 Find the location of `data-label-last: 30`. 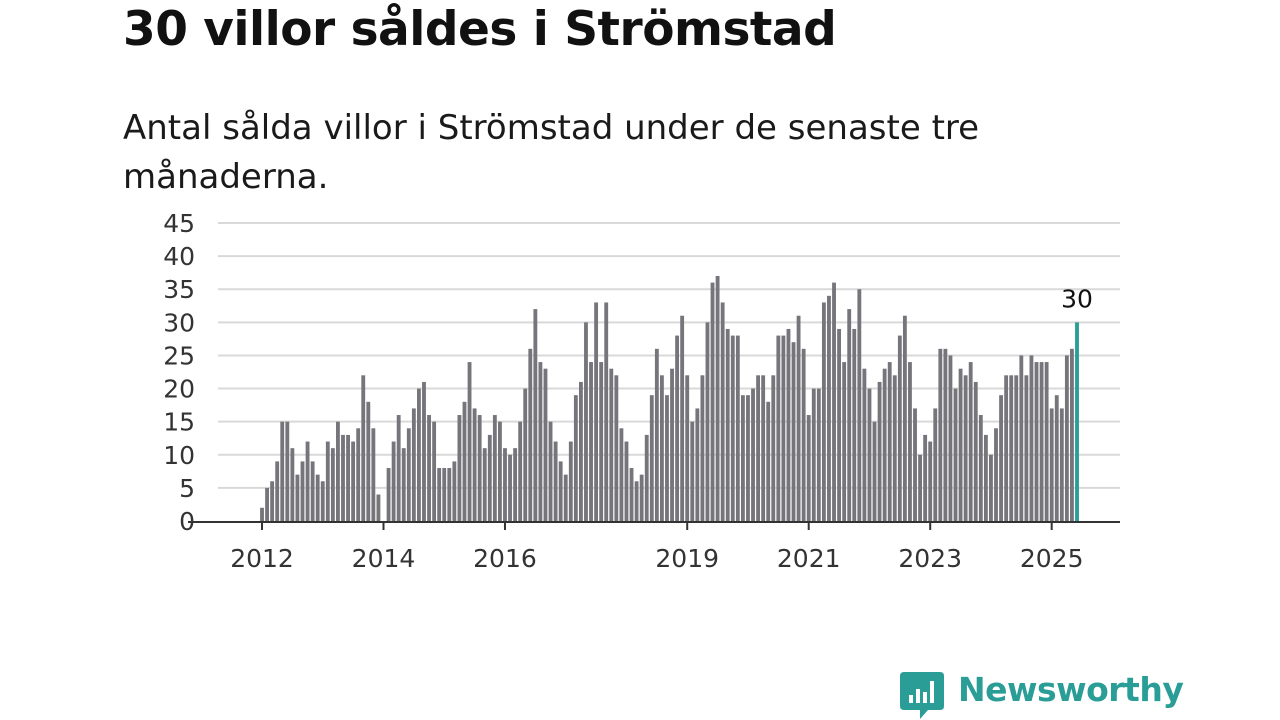

data-label-last: 30 is located at coordinates (1077, 298).